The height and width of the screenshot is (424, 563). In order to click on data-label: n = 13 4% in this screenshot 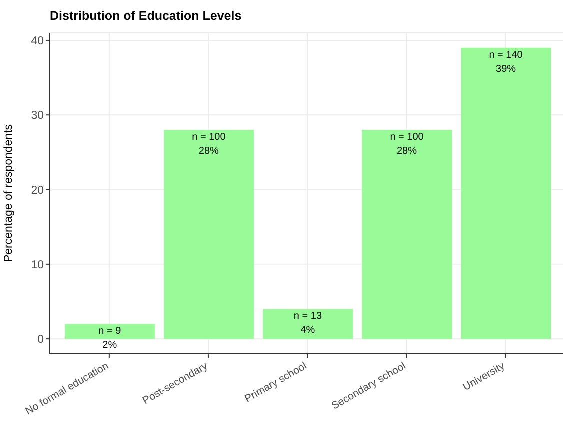, I will do `click(308, 323)`.